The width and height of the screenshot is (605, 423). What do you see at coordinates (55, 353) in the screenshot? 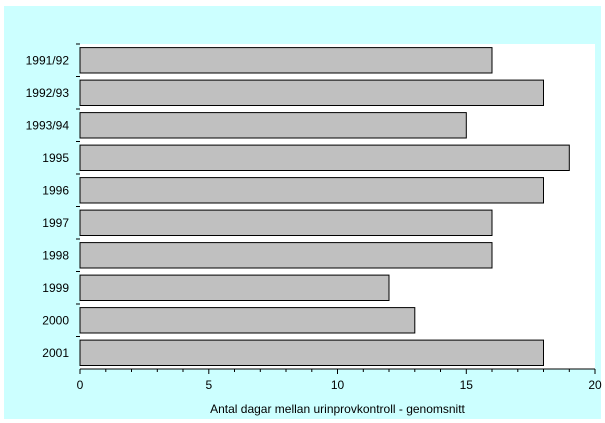
I see `category-label-2001: 2001` at bounding box center [55, 353].